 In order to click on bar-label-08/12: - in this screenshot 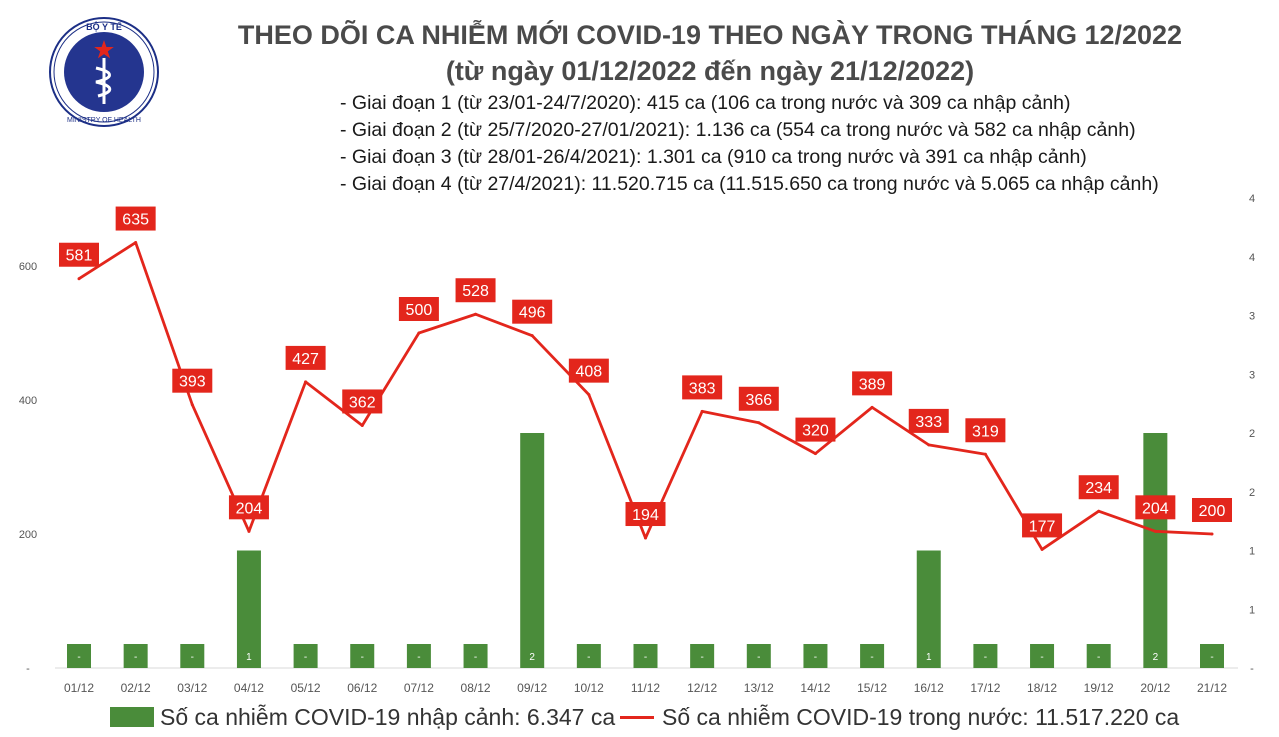, I will do `click(475, 657)`.